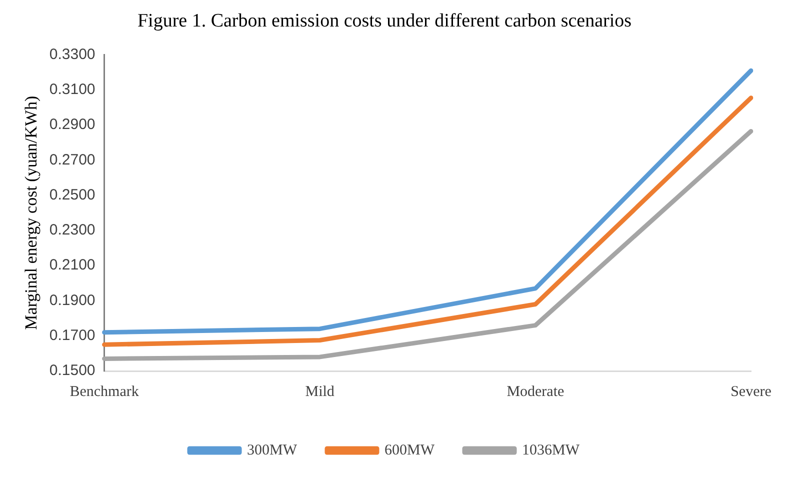  What do you see at coordinates (72, 54) in the screenshot?
I see `y-tick-label: 0.3300` at bounding box center [72, 54].